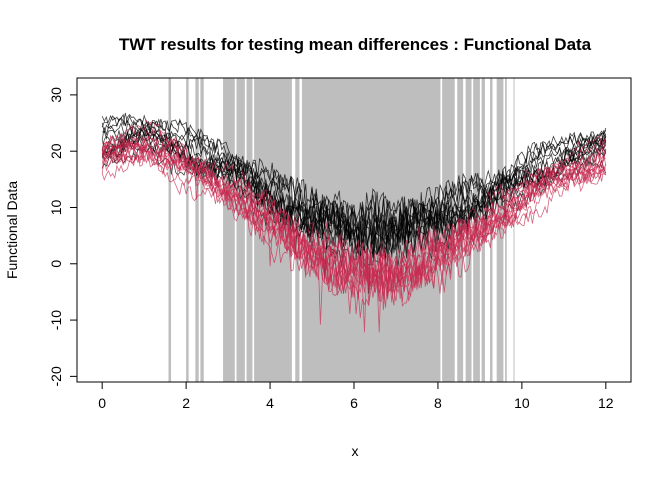 Image resolution: width=672 pixels, height=480 pixels. Describe the element at coordinates (186, 403) in the screenshot. I see `x-tick-label: 2` at that location.